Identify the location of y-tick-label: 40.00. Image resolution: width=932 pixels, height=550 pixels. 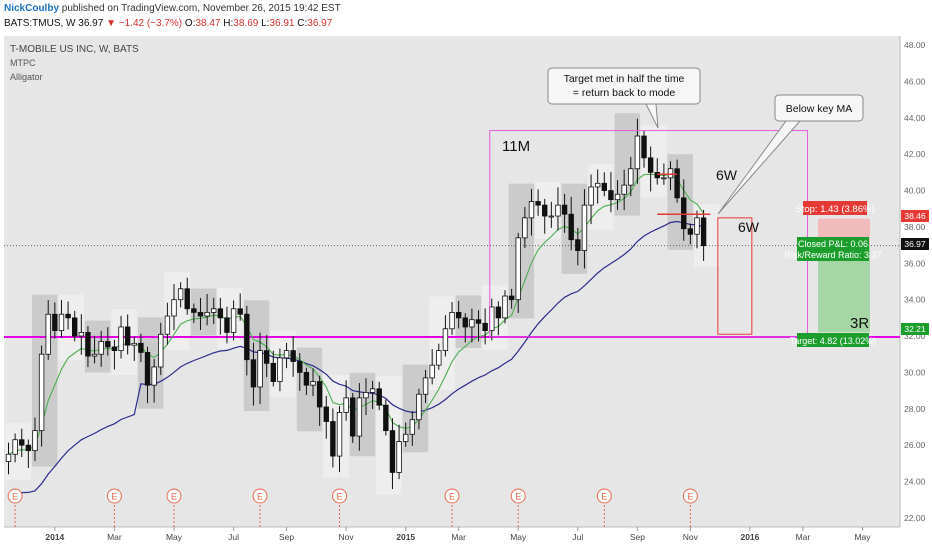
(915, 191).